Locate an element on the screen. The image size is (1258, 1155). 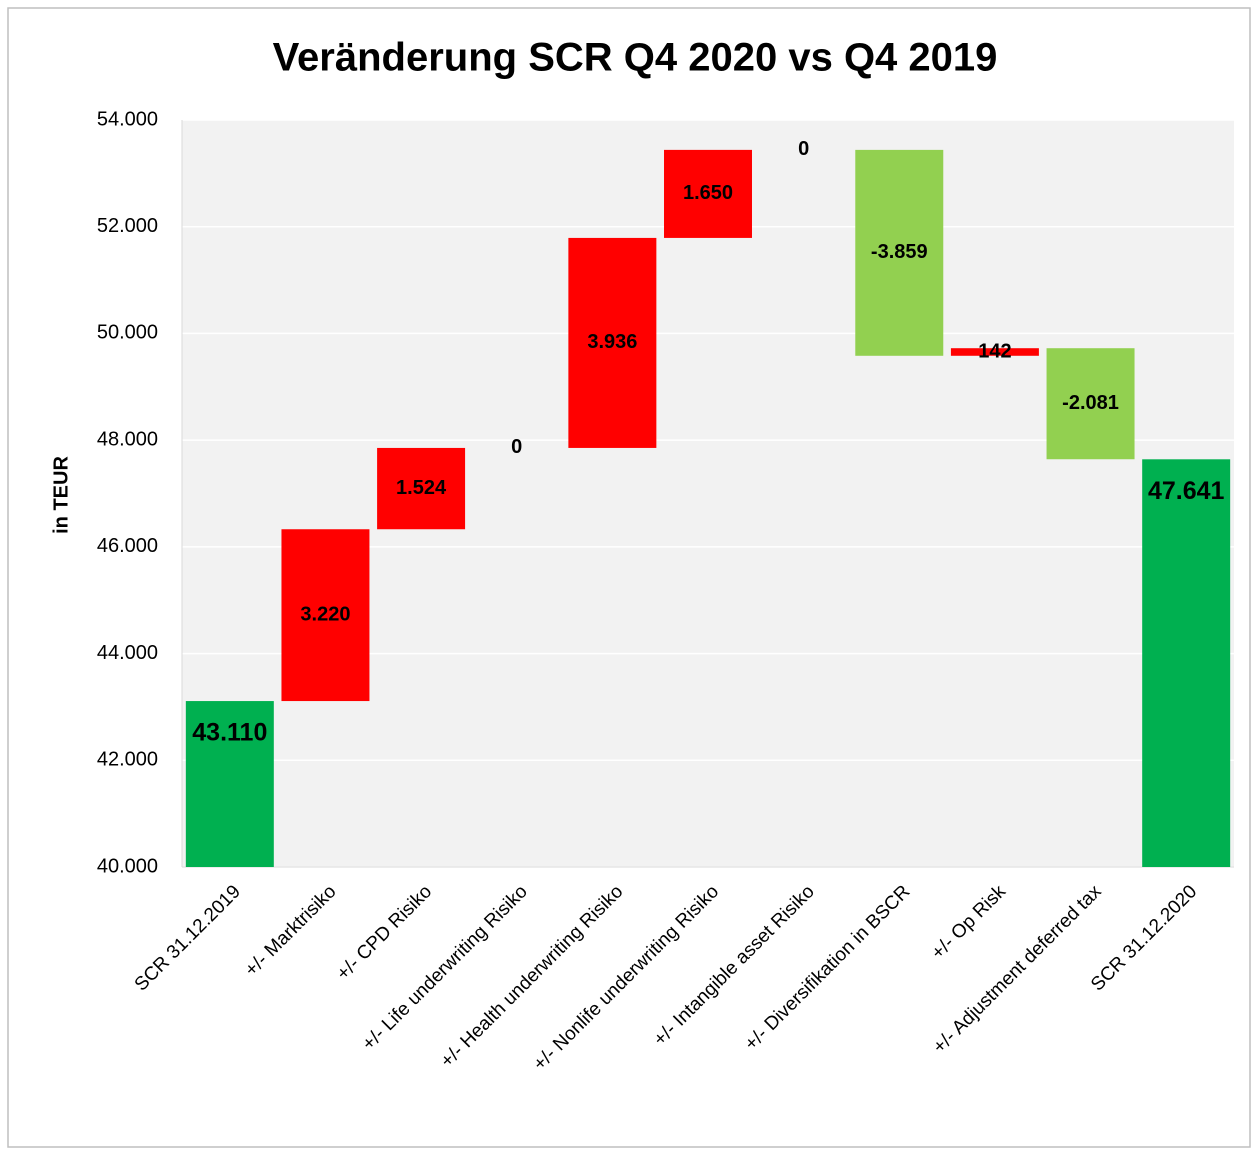
y-tick-label: 48.000 is located at coordinates (127, 439).